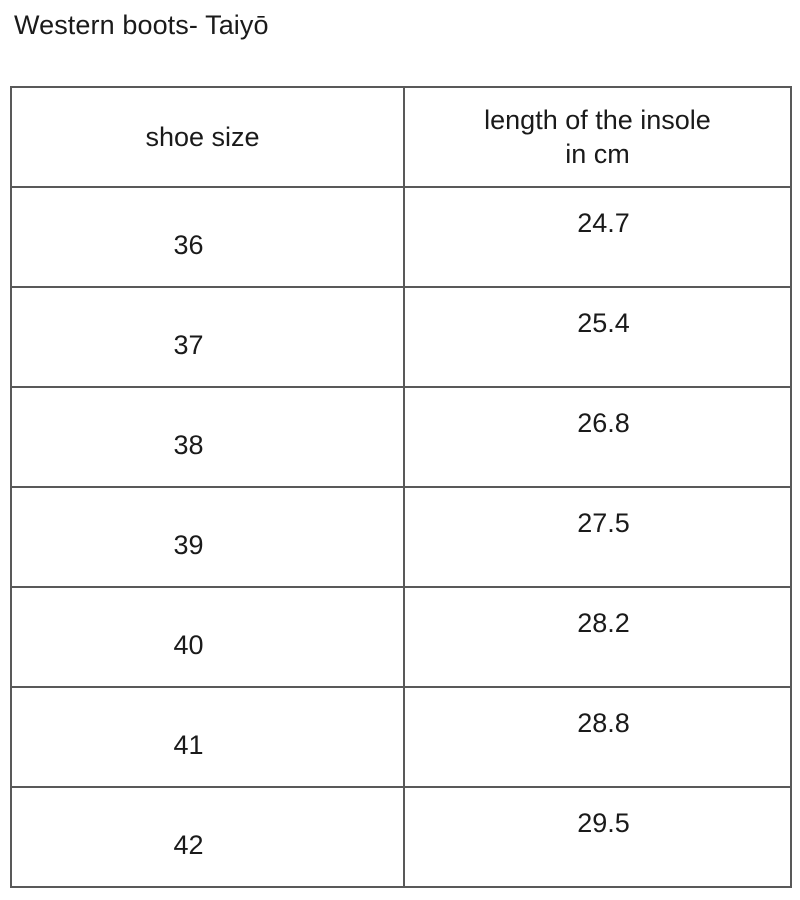 The width and height of the screenshot is (800, 900). Describe the element at coordinates (597, 137) in the screenshot. I see `column-header-insole-length: length of the insole in cm` at that location.